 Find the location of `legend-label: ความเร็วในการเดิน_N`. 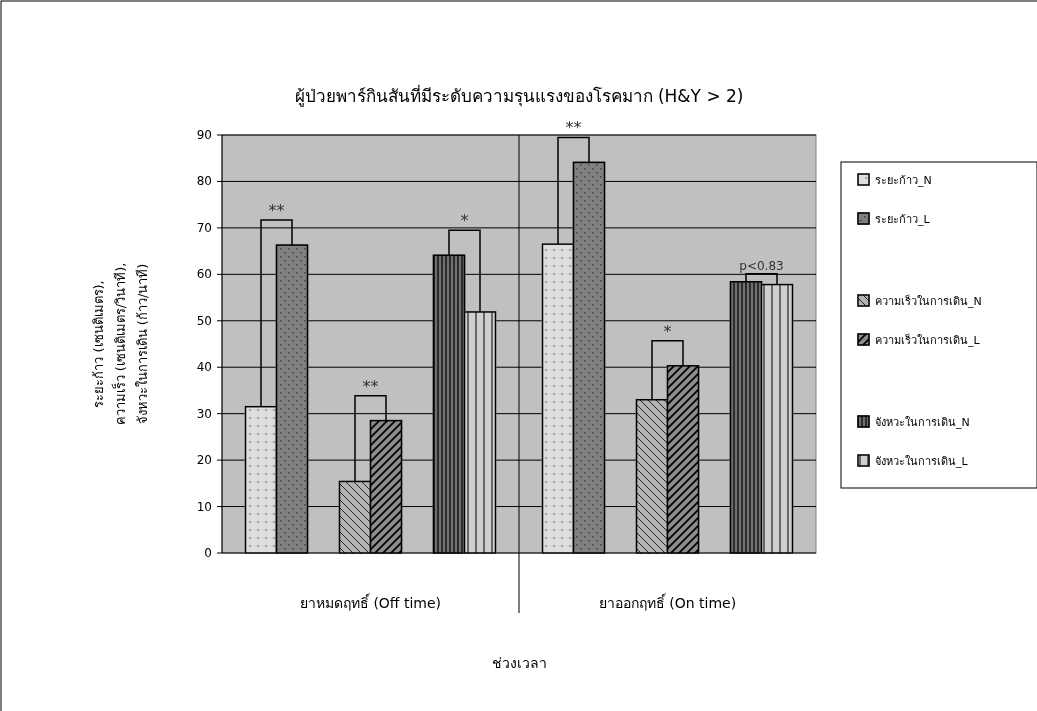

legend-label: ความเร็วในการเดิน_N is located at coordinates (928, 301).